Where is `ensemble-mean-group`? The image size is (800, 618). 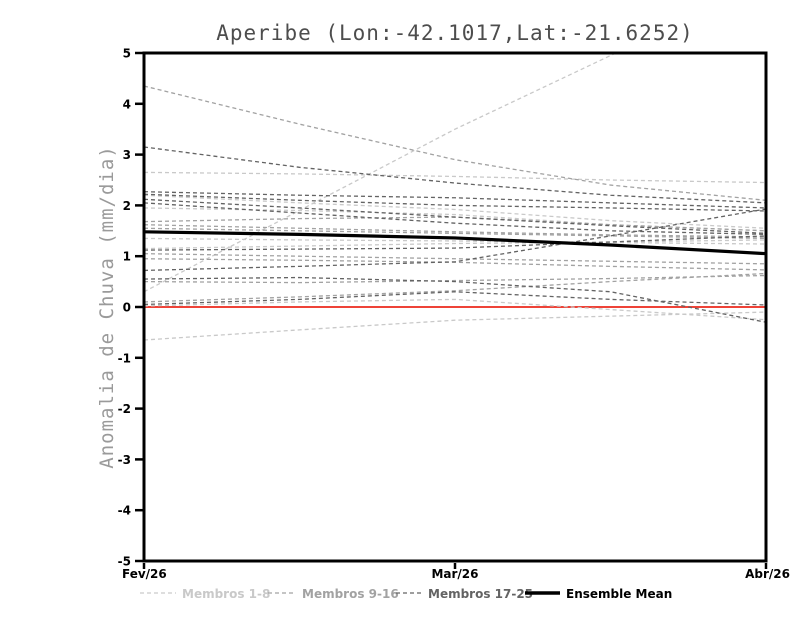 ensemble-mean-group is located at coordinates (455, 243).